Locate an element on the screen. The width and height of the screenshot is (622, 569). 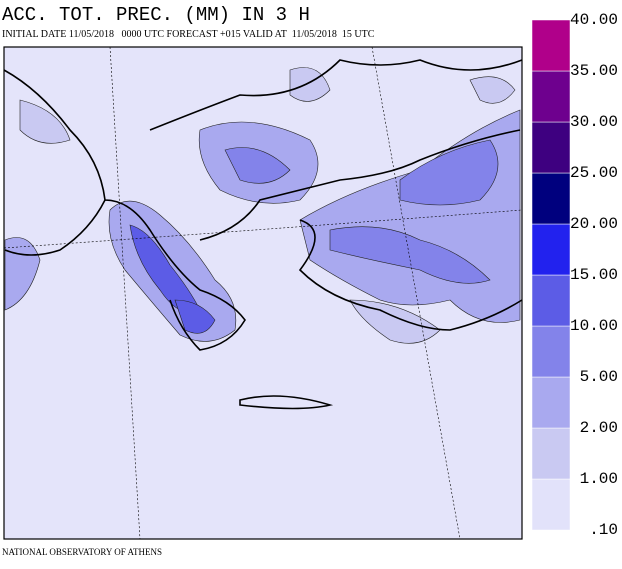
footer: NATIONAL OBSERVATORY OF ATHENS is located at coordinates (82, 552).